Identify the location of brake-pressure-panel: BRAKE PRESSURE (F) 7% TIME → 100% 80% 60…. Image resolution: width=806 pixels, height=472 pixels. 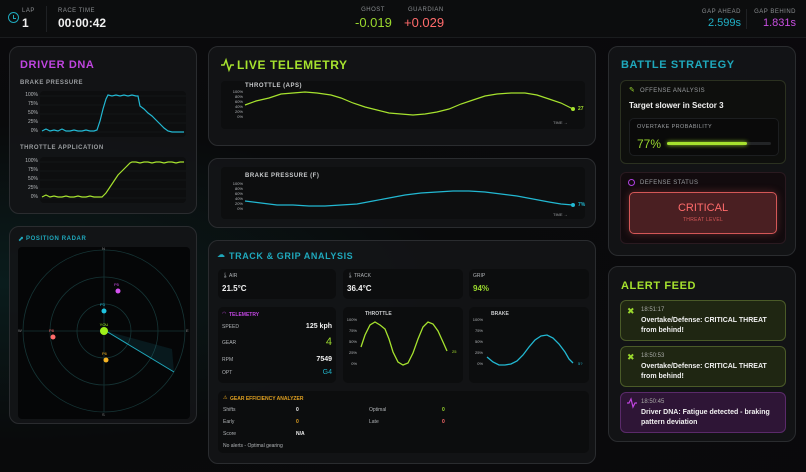
(402, 193).